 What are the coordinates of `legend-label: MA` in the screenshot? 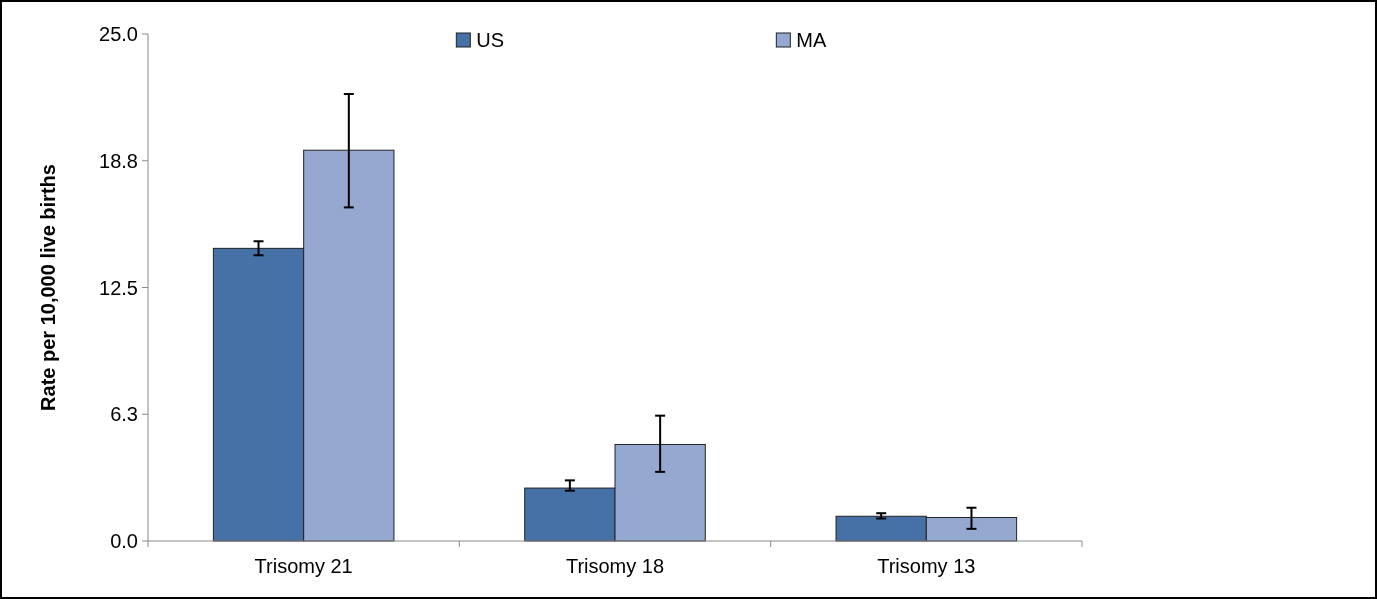 It's located at (811, 40).